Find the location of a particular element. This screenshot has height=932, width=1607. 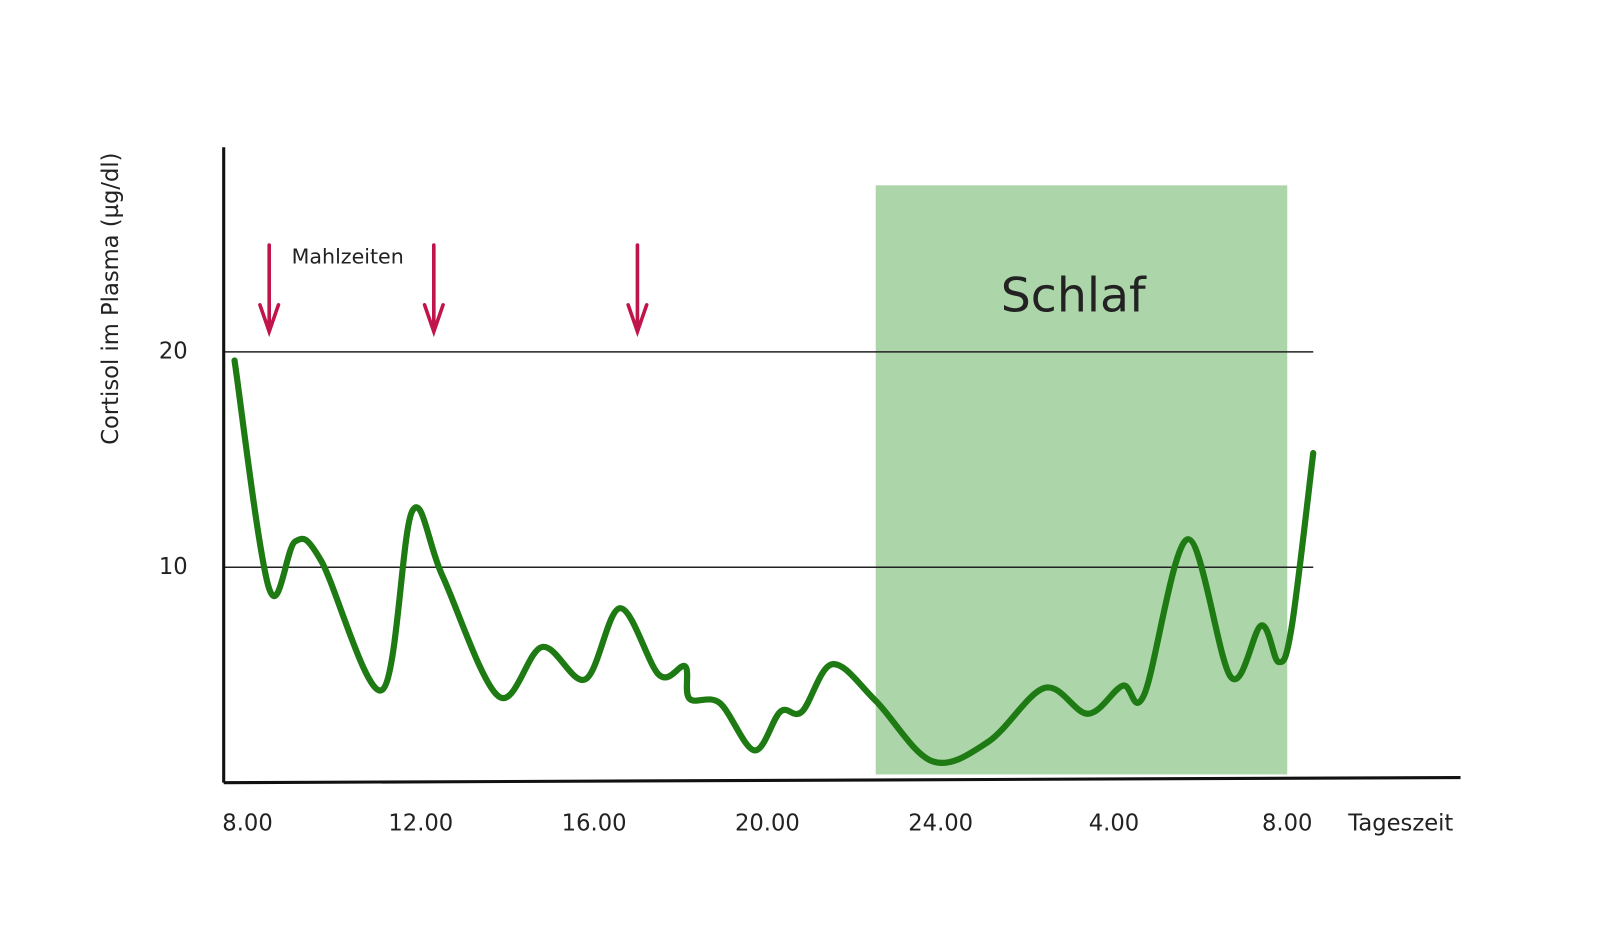

x-tick-label: 16.00 is located at coordinates (594, 823).